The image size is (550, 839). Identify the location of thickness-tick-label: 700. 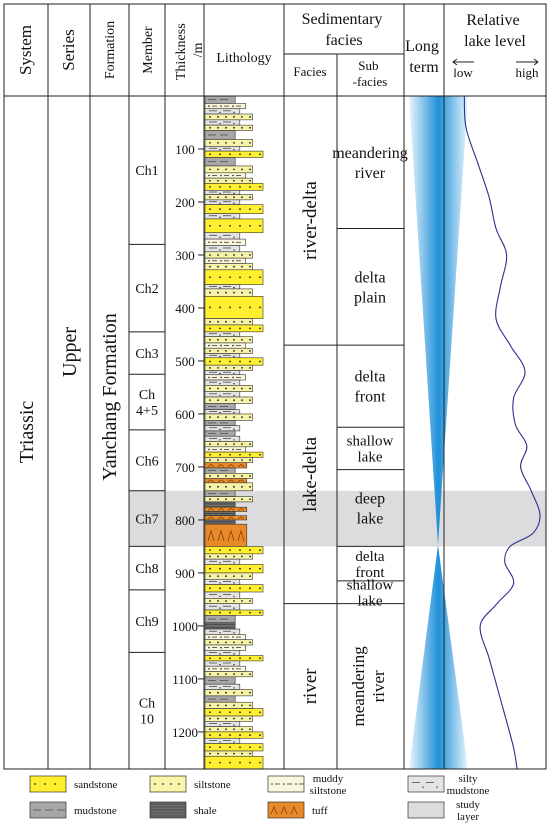
(185, 467).